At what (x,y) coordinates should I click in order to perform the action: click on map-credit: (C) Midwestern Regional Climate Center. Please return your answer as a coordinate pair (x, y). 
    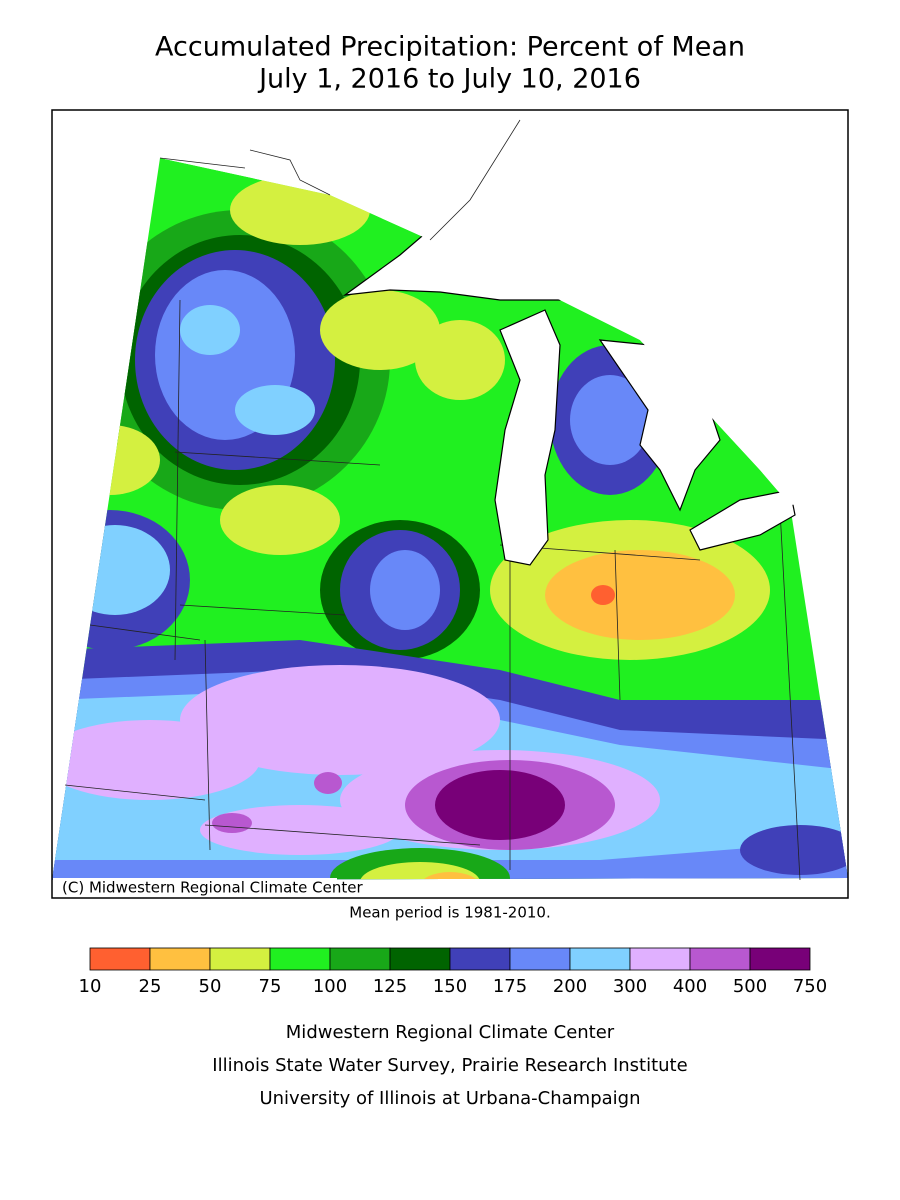
    Looking at the image, I should click on (212, 888).